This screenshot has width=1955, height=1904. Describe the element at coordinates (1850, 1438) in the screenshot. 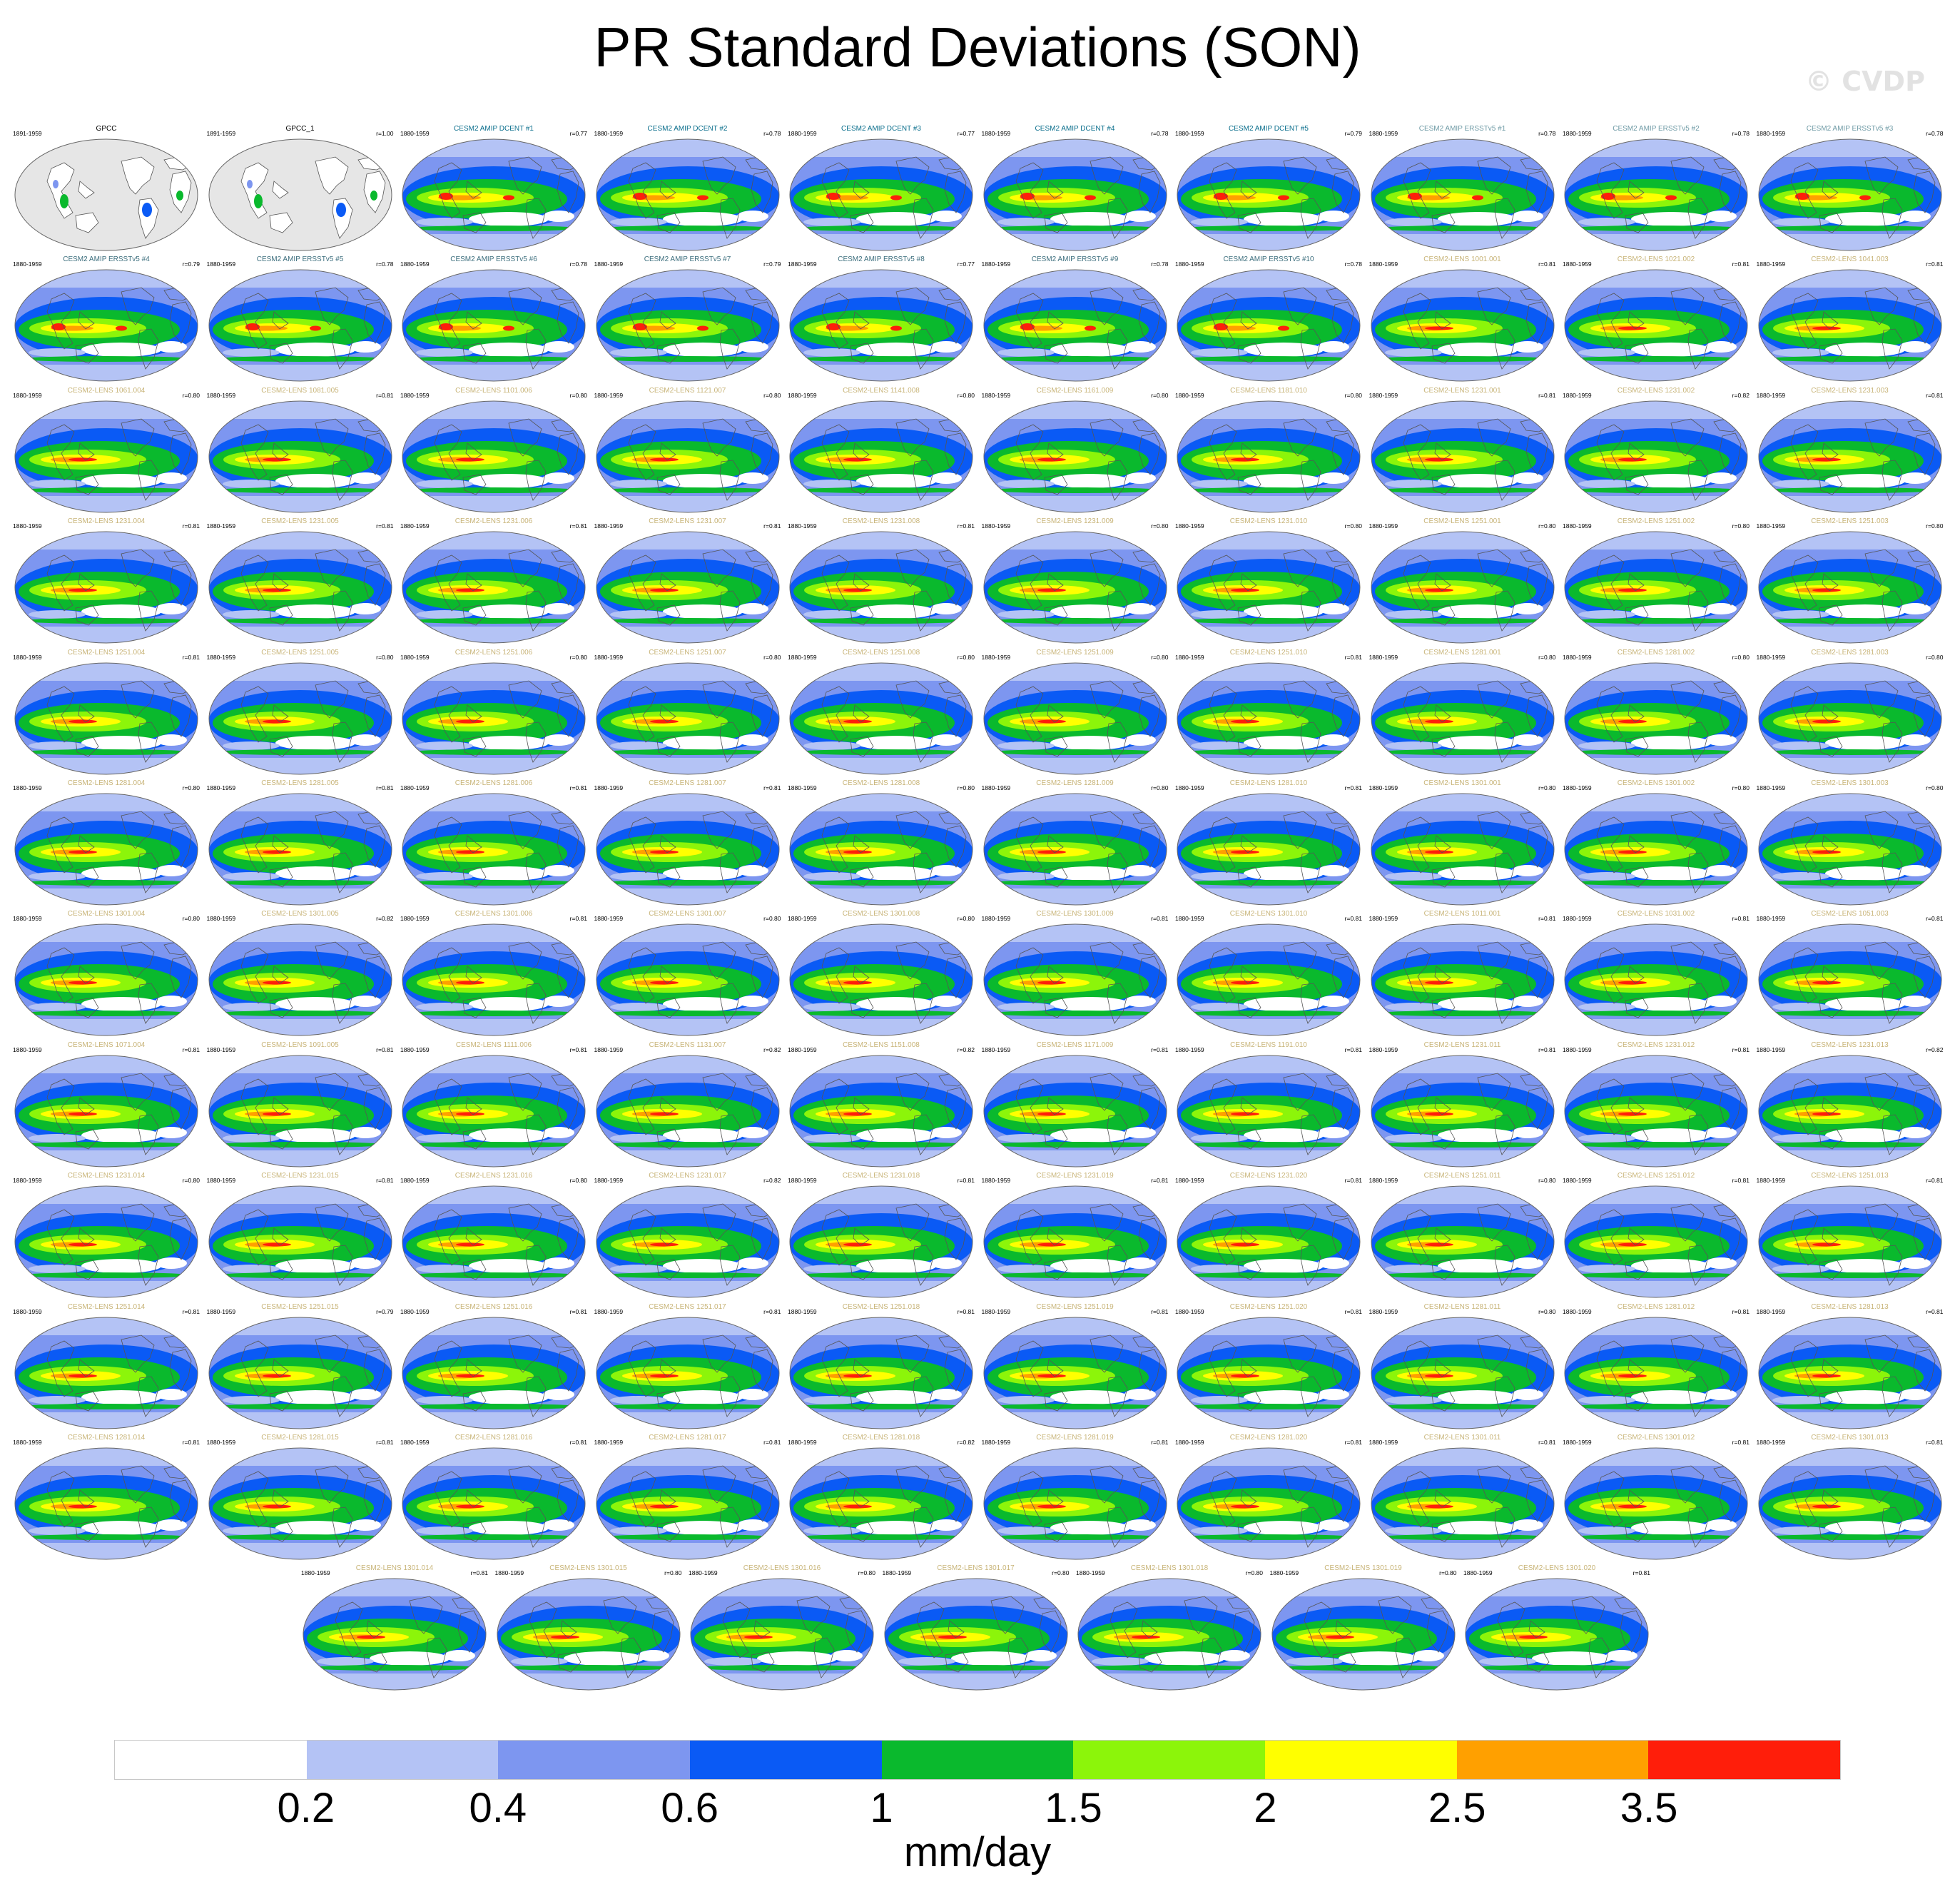

I see `panel-title: CESM2-LENS 1301.013` at that location.